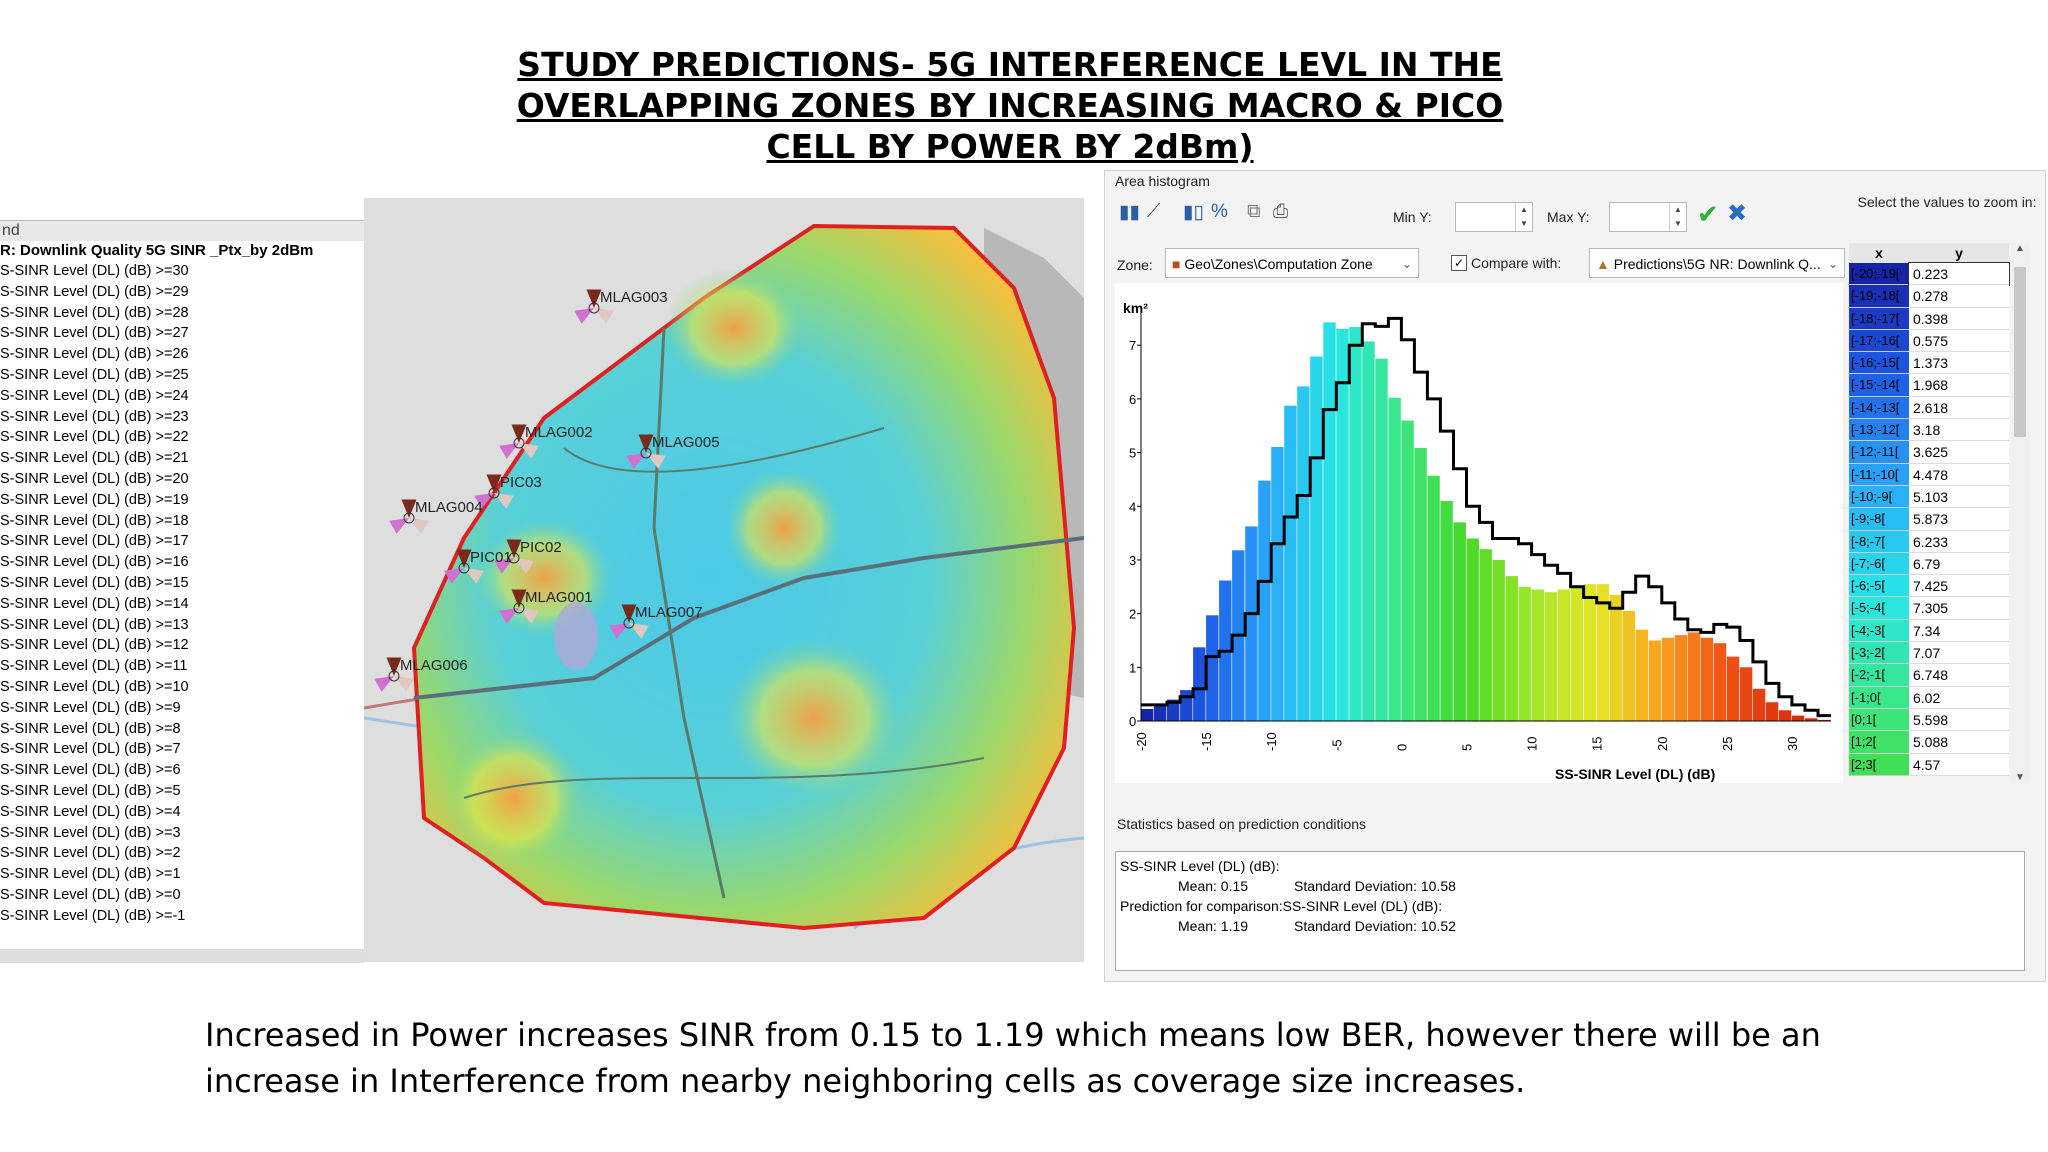 This screenshot has width=2048, height=1152. What do you see at coordinates (621, 306) in the screenshot?
I see `site-marker: MLAG003` at bounding box center [621, 306].